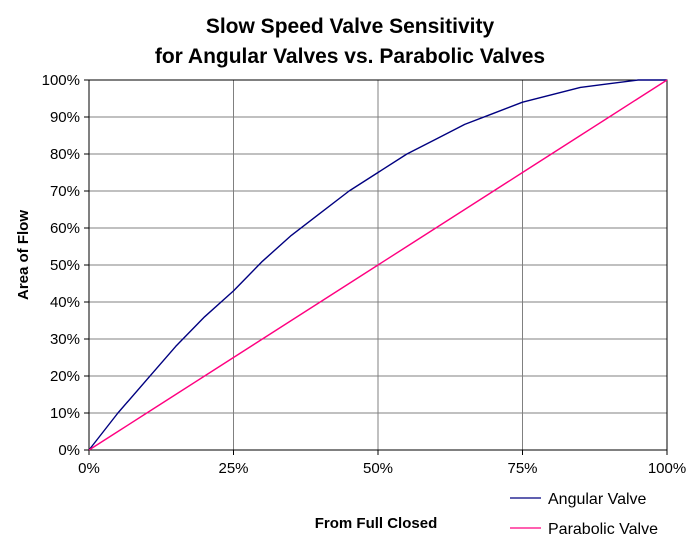  Describe the element at coordinates (597, 499) in the screenshot. I see `legend-label-angular-valve: Angular Valve` at that location.